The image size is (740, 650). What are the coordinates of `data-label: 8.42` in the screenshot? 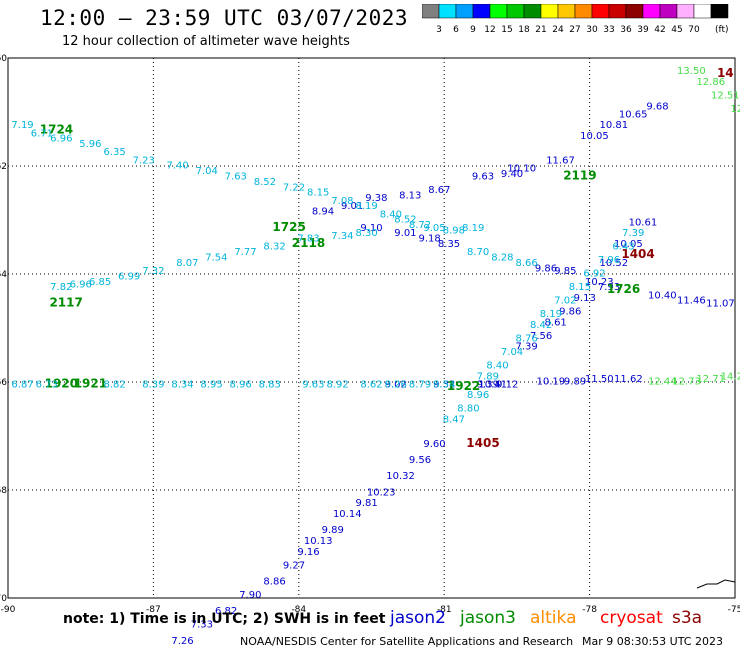 It's located at (541, 325).